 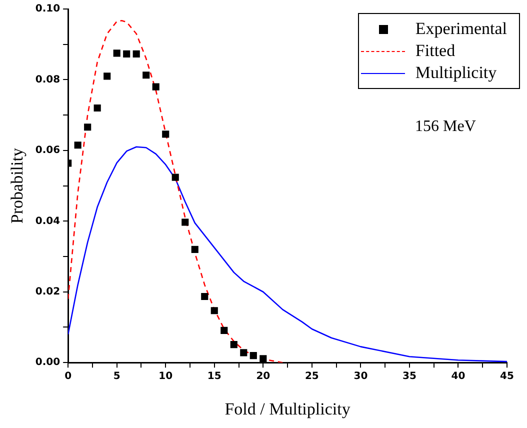 I want to click on x-tick-label: 5, so click(x=116, y=376).